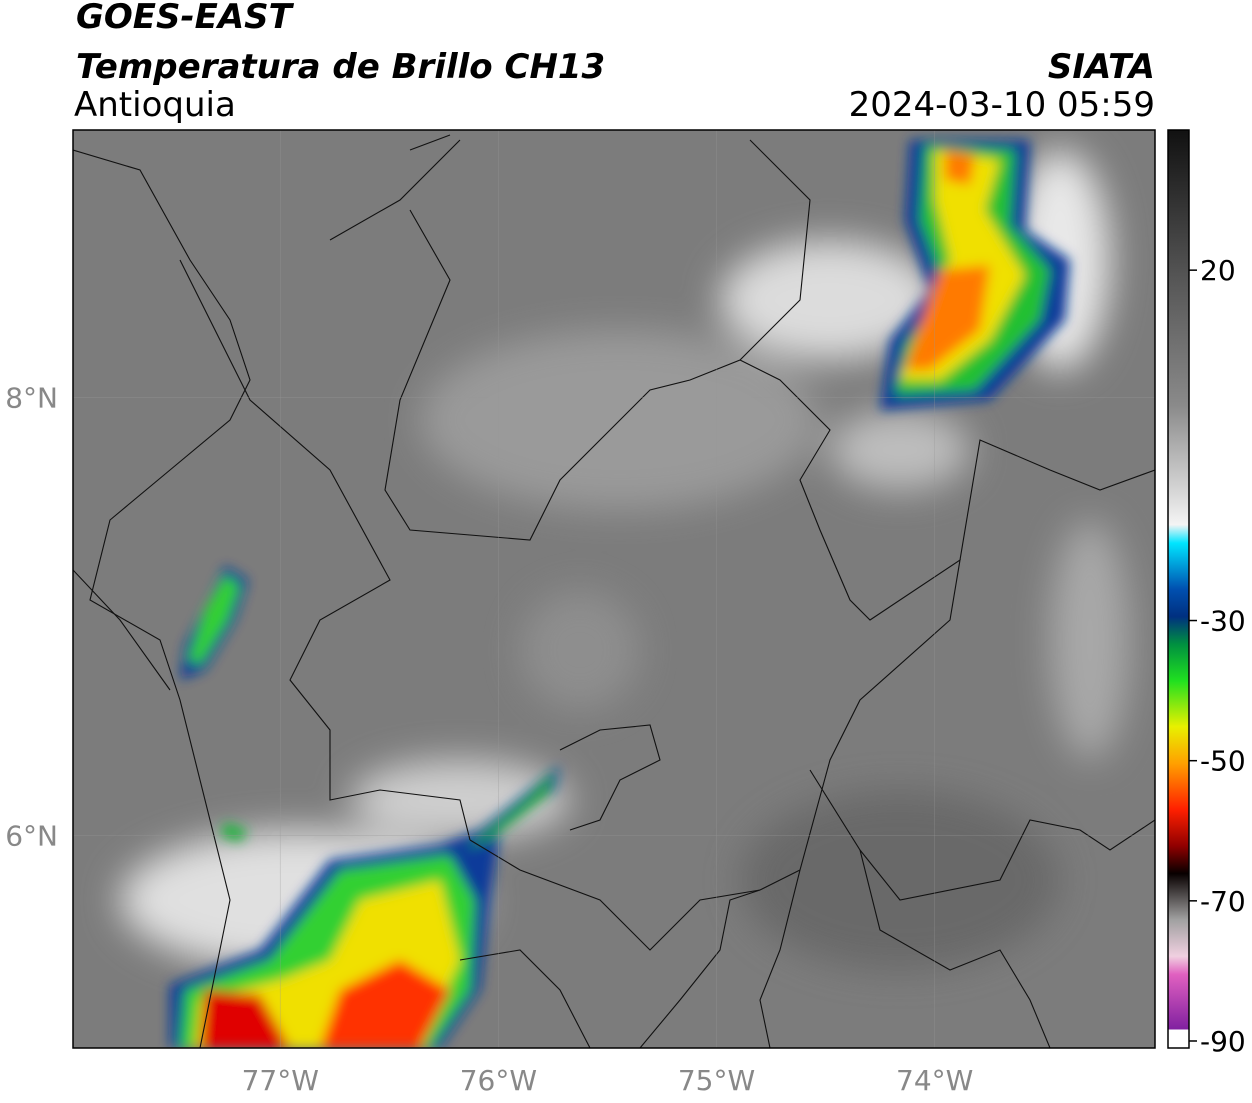  Describe the element at coordinates (340, 67) in the screenshot. I see `subtitle: Temperatura de Brillo CH13` at that location.